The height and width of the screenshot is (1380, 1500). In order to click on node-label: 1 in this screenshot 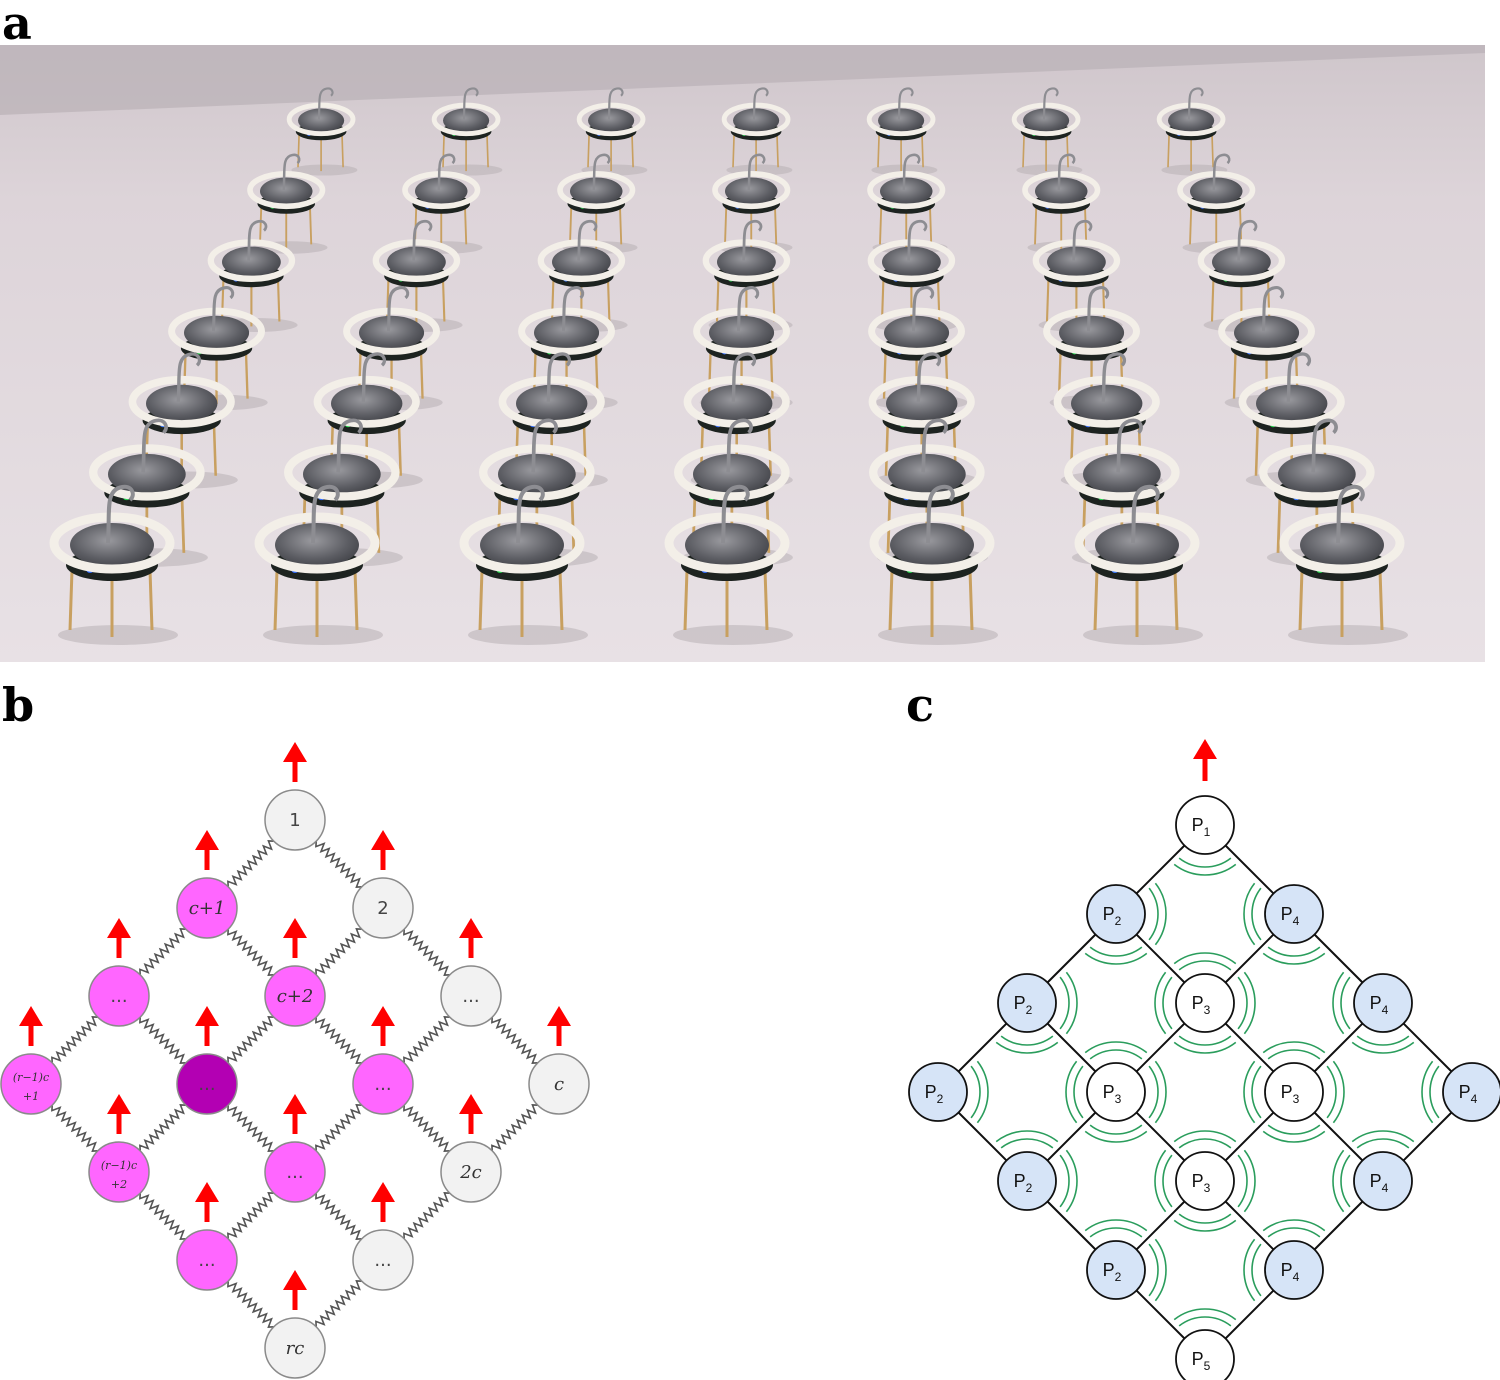, I will do `click(294, 820)`.